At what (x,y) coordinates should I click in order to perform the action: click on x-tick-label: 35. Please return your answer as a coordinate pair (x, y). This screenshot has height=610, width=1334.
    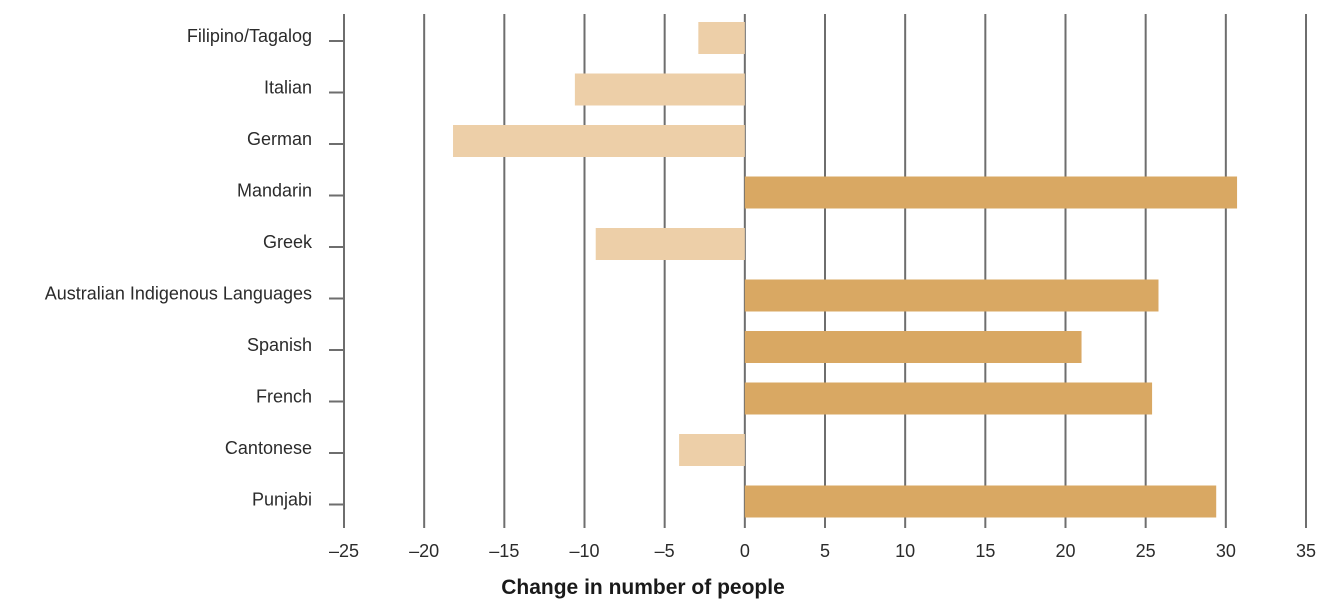
    Looking at the image, I should click on (1306, 551).